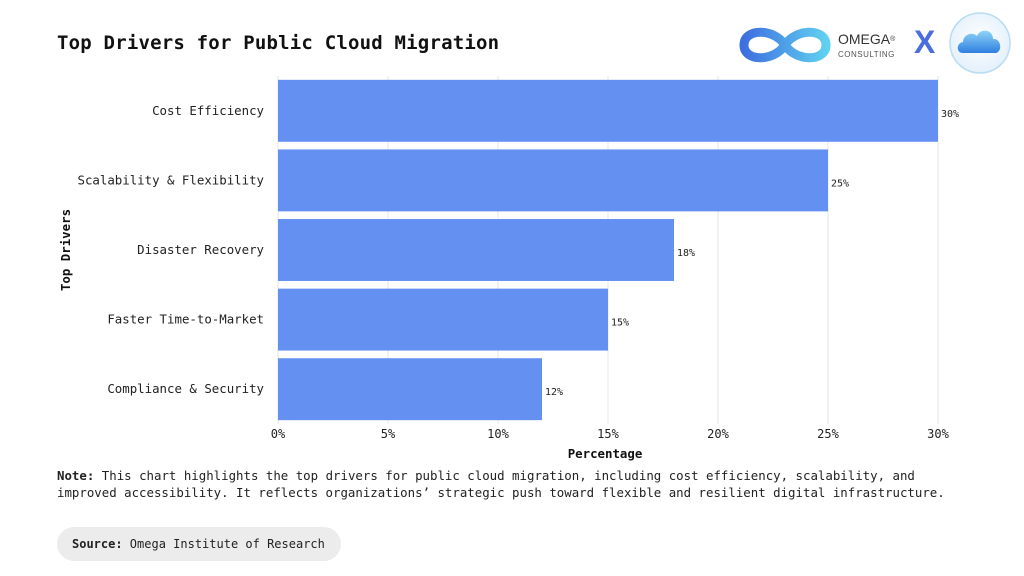 The image size is (1024, 576). What do you see at coordinates (686, 253) in the screenshot?
I see `value-label: 18%` at bounding box center [686, 253].